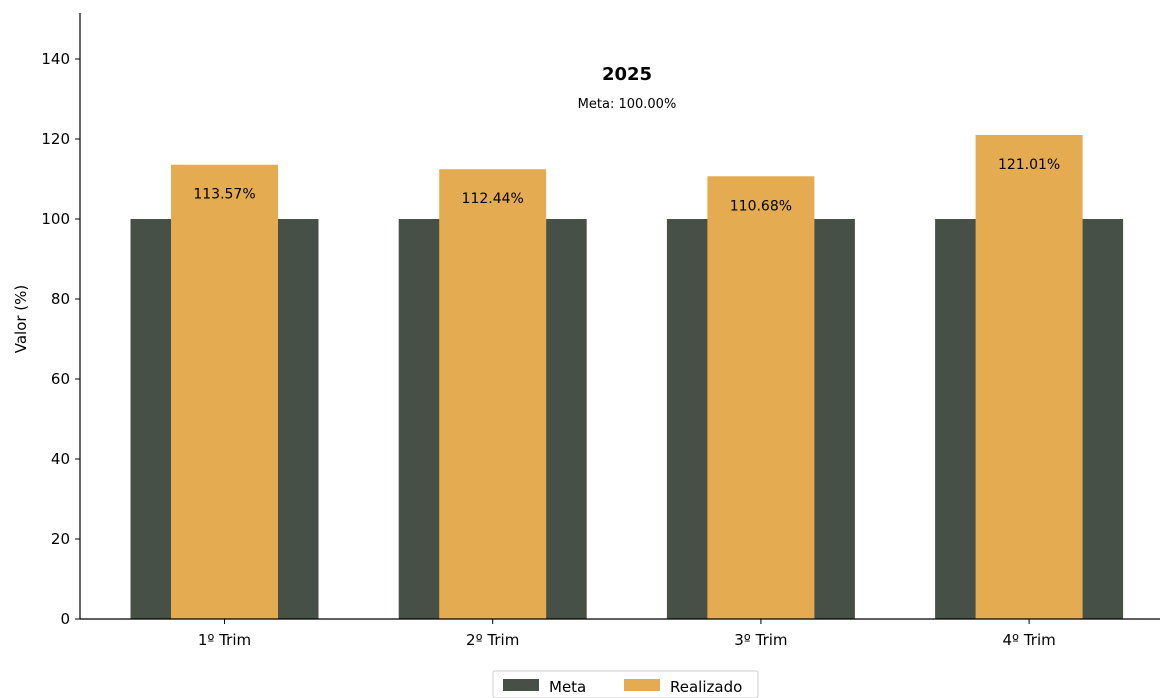  Describe the element at coordinates (627, 634) in the screenshot. I see `x-axis-ticks: 1º Trim 2º Trim 3º Trim 4º Trim` at that location.